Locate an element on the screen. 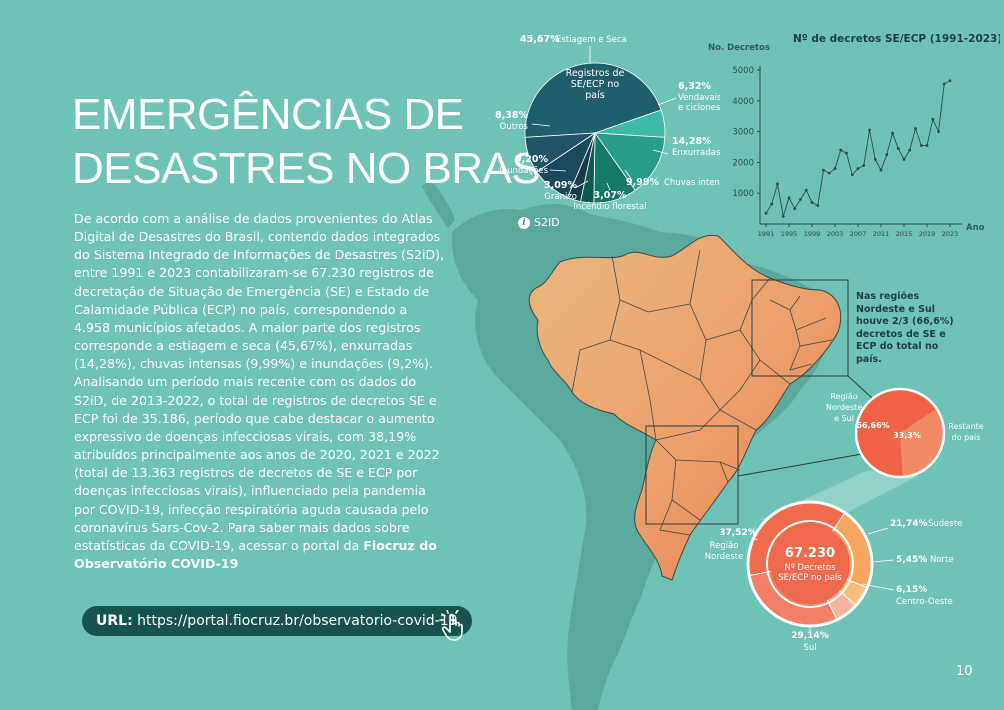 The image size is (1004, 710). line-chart-ylabel: No. Decretos is located at coordinates (739, 48).